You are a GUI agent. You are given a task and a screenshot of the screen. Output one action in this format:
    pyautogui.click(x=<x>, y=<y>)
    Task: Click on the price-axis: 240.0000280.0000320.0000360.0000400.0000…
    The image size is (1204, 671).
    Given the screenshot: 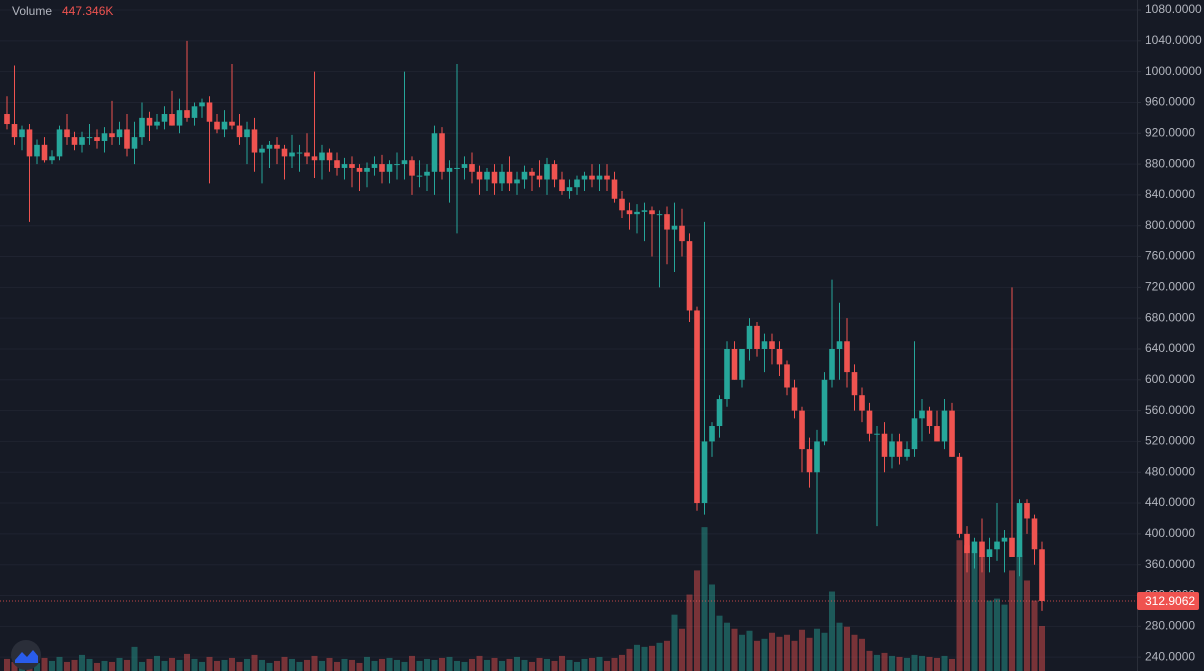 What is the action you would take?
    pyautogui.click(x=1169, y=332)
    